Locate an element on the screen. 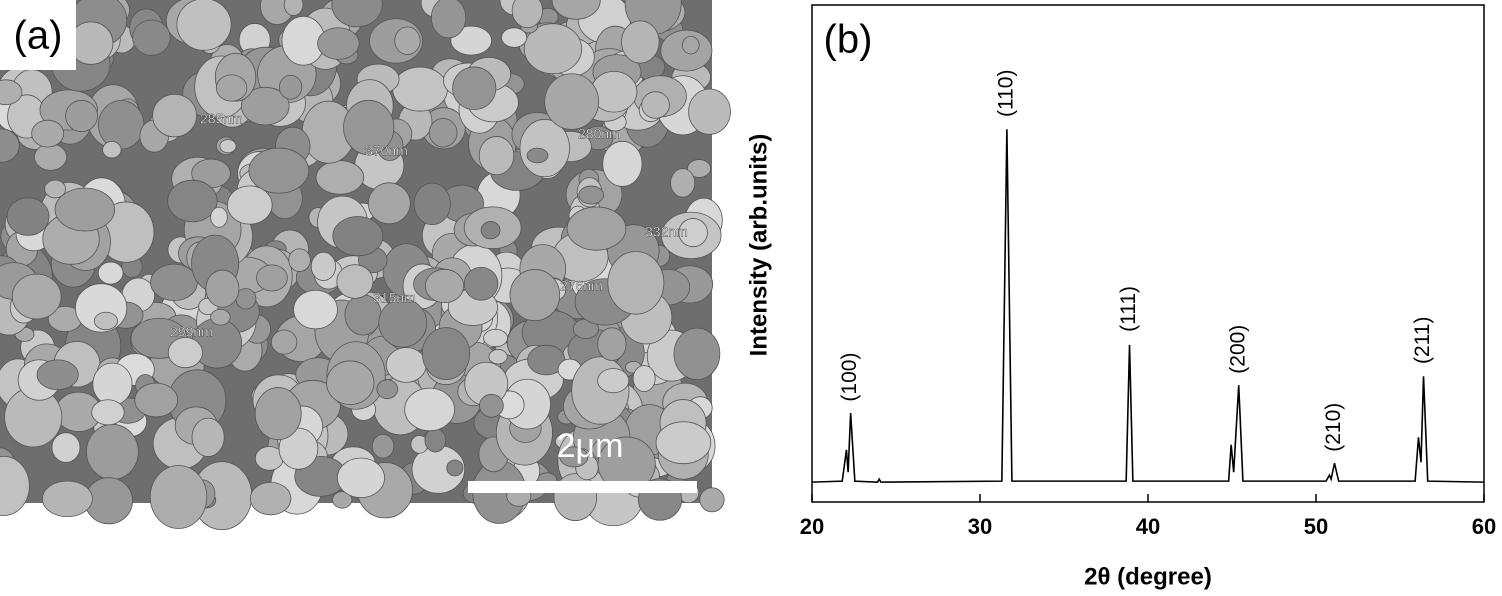 The height and width of the screenshot is (596, 1502). panel-label: (a) is located at coordinates (38, 36).